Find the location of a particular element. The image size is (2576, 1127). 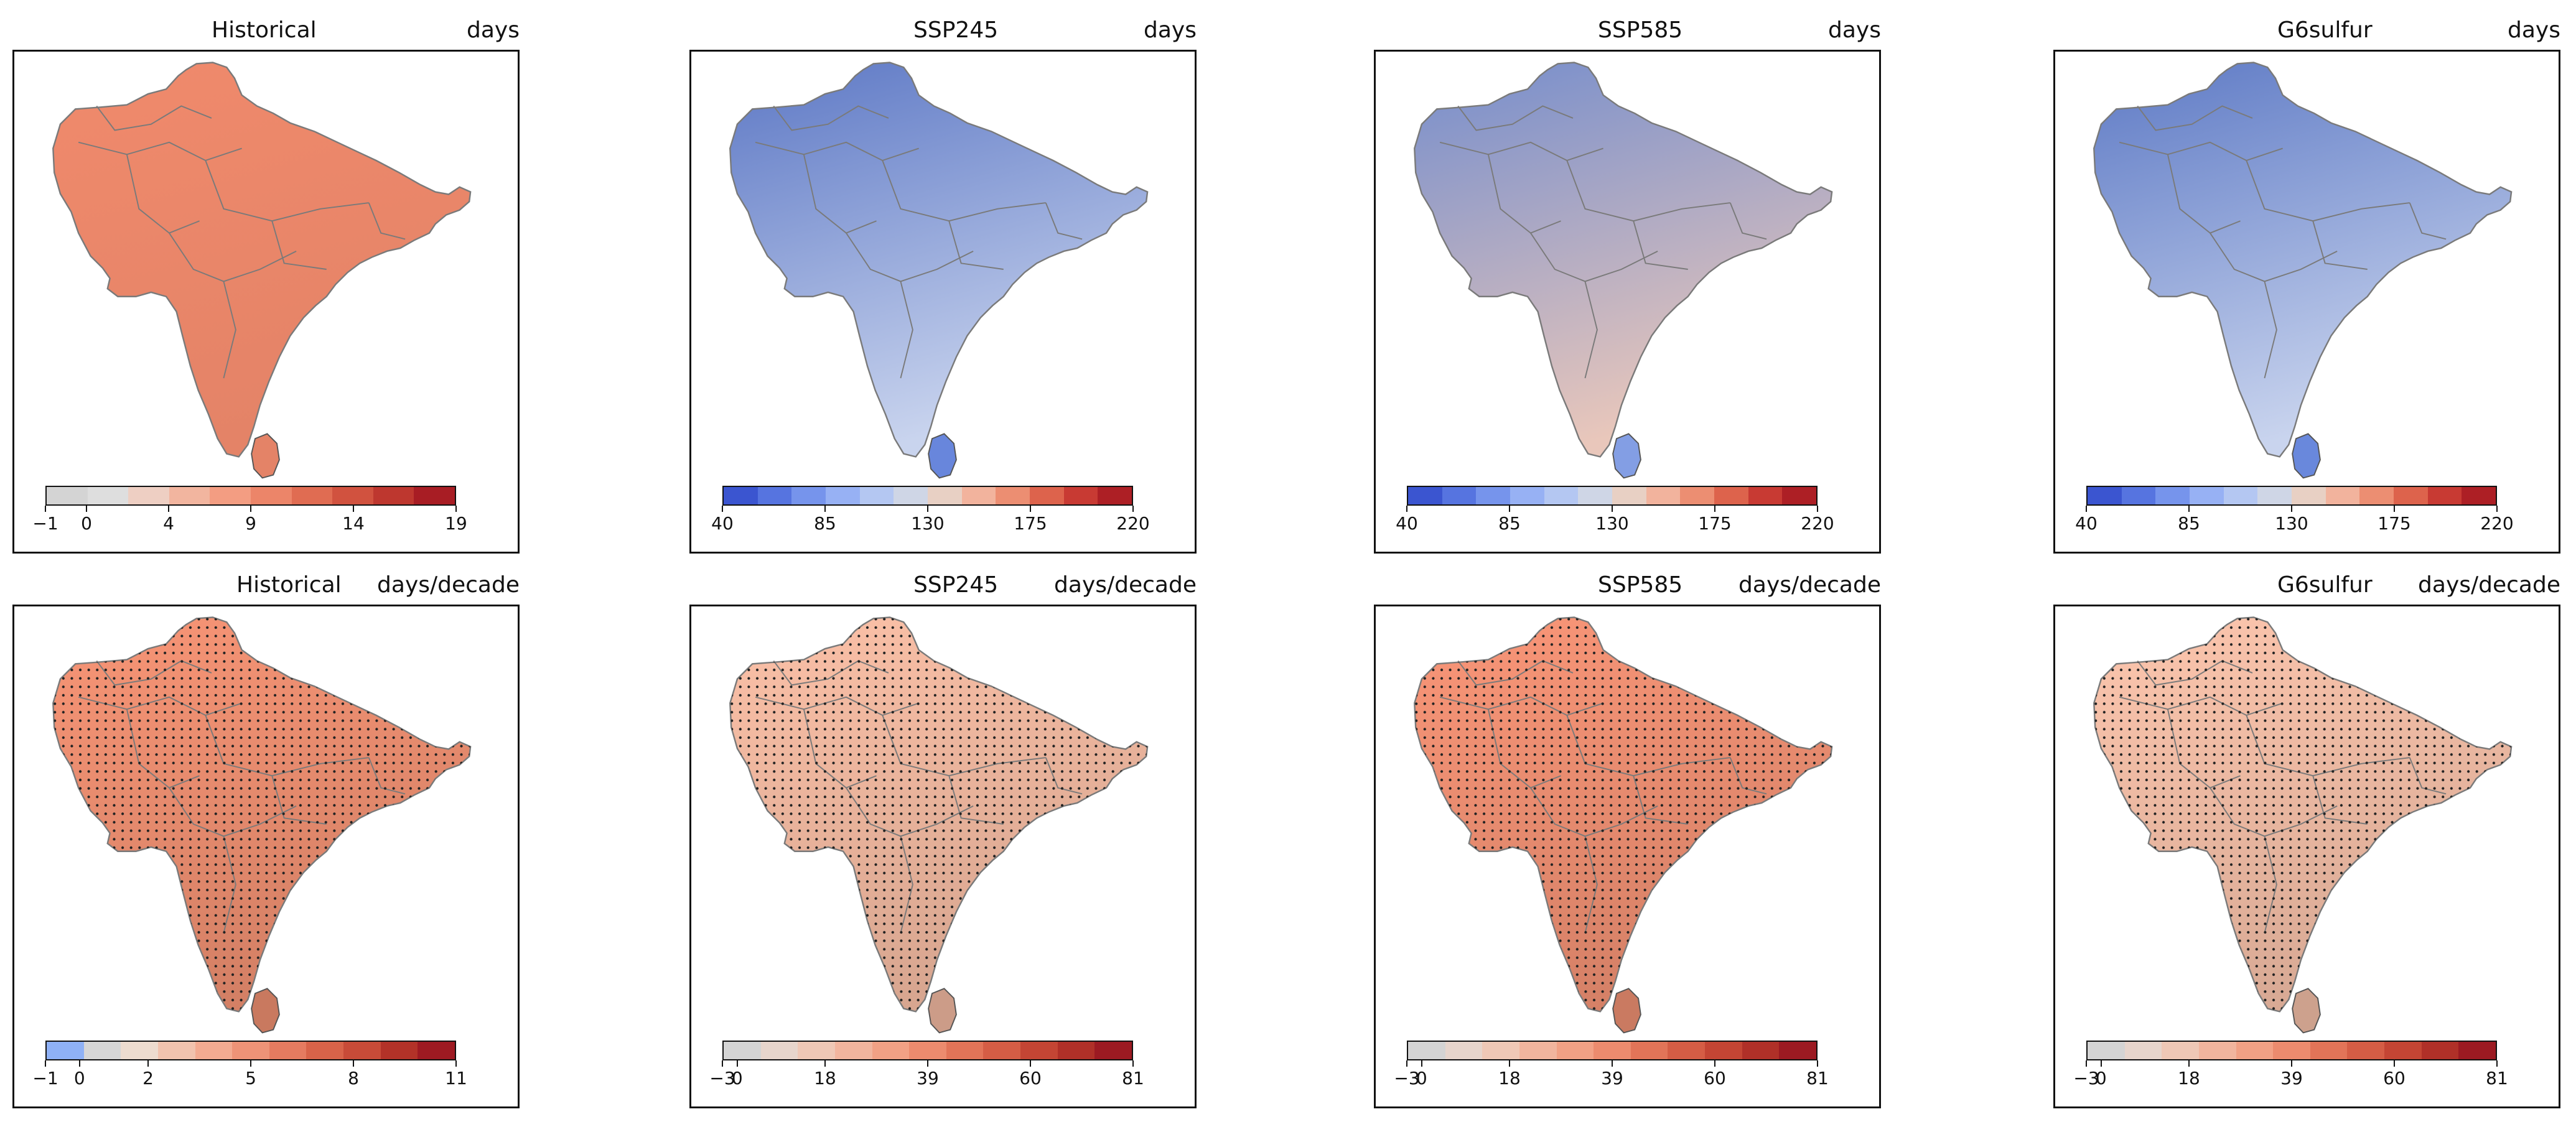

panel-units: days is located at coordinates (1855, 30).